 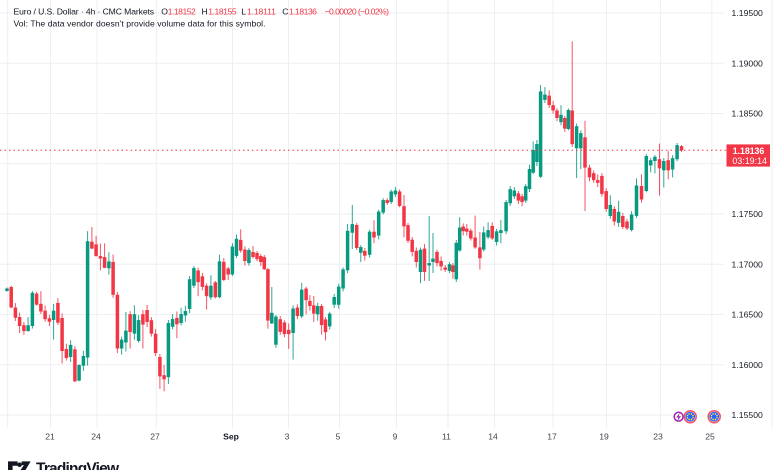 What do you see at coordinates (493, 437) in the screenshot?
I see `svg-text: 14` at bounding box center [493, 437].